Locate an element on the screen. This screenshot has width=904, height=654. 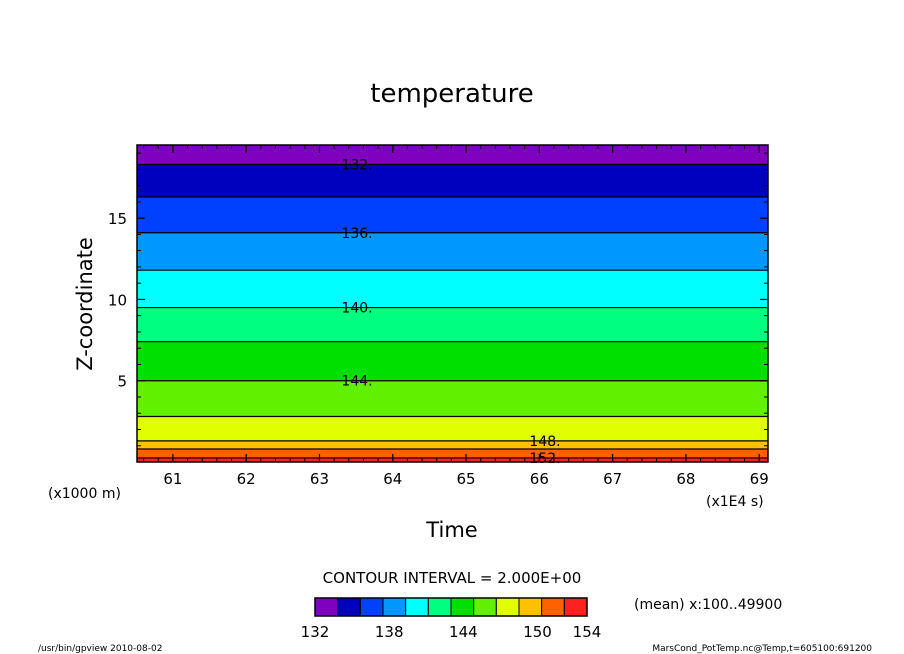
contour-interval-text: CONTOUR INTERVAL = 2.000E+00 is located at coordinates (452, 578).